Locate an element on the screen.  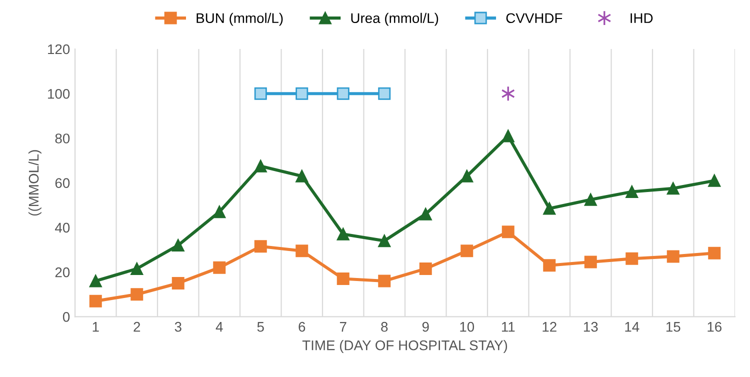
x-tick-label: 10 is located at coordinates (467, 327).